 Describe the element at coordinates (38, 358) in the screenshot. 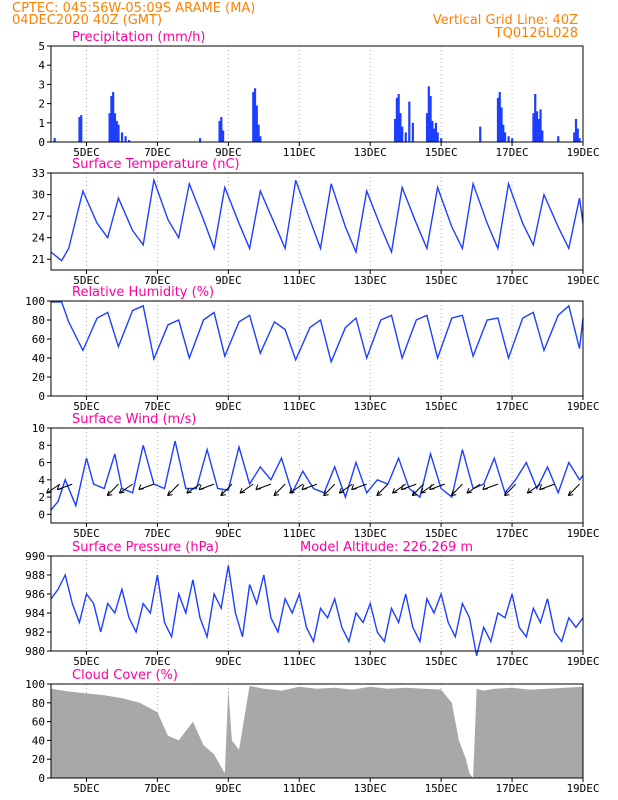

I see `rh-ytick-label: 40` at that location.